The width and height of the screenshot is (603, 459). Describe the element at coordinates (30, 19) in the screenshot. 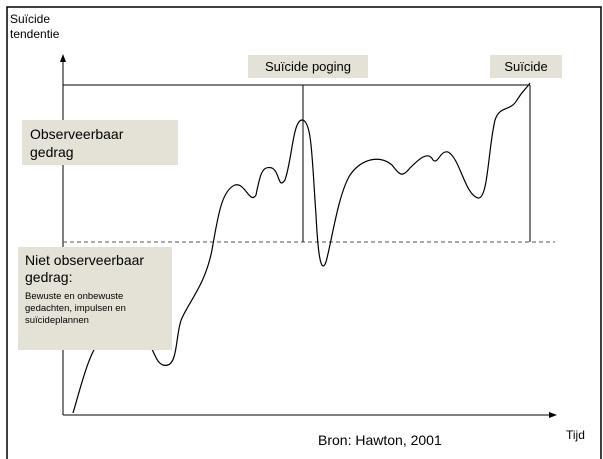

I see `y-axis-label-line: Suïcide` at that location.